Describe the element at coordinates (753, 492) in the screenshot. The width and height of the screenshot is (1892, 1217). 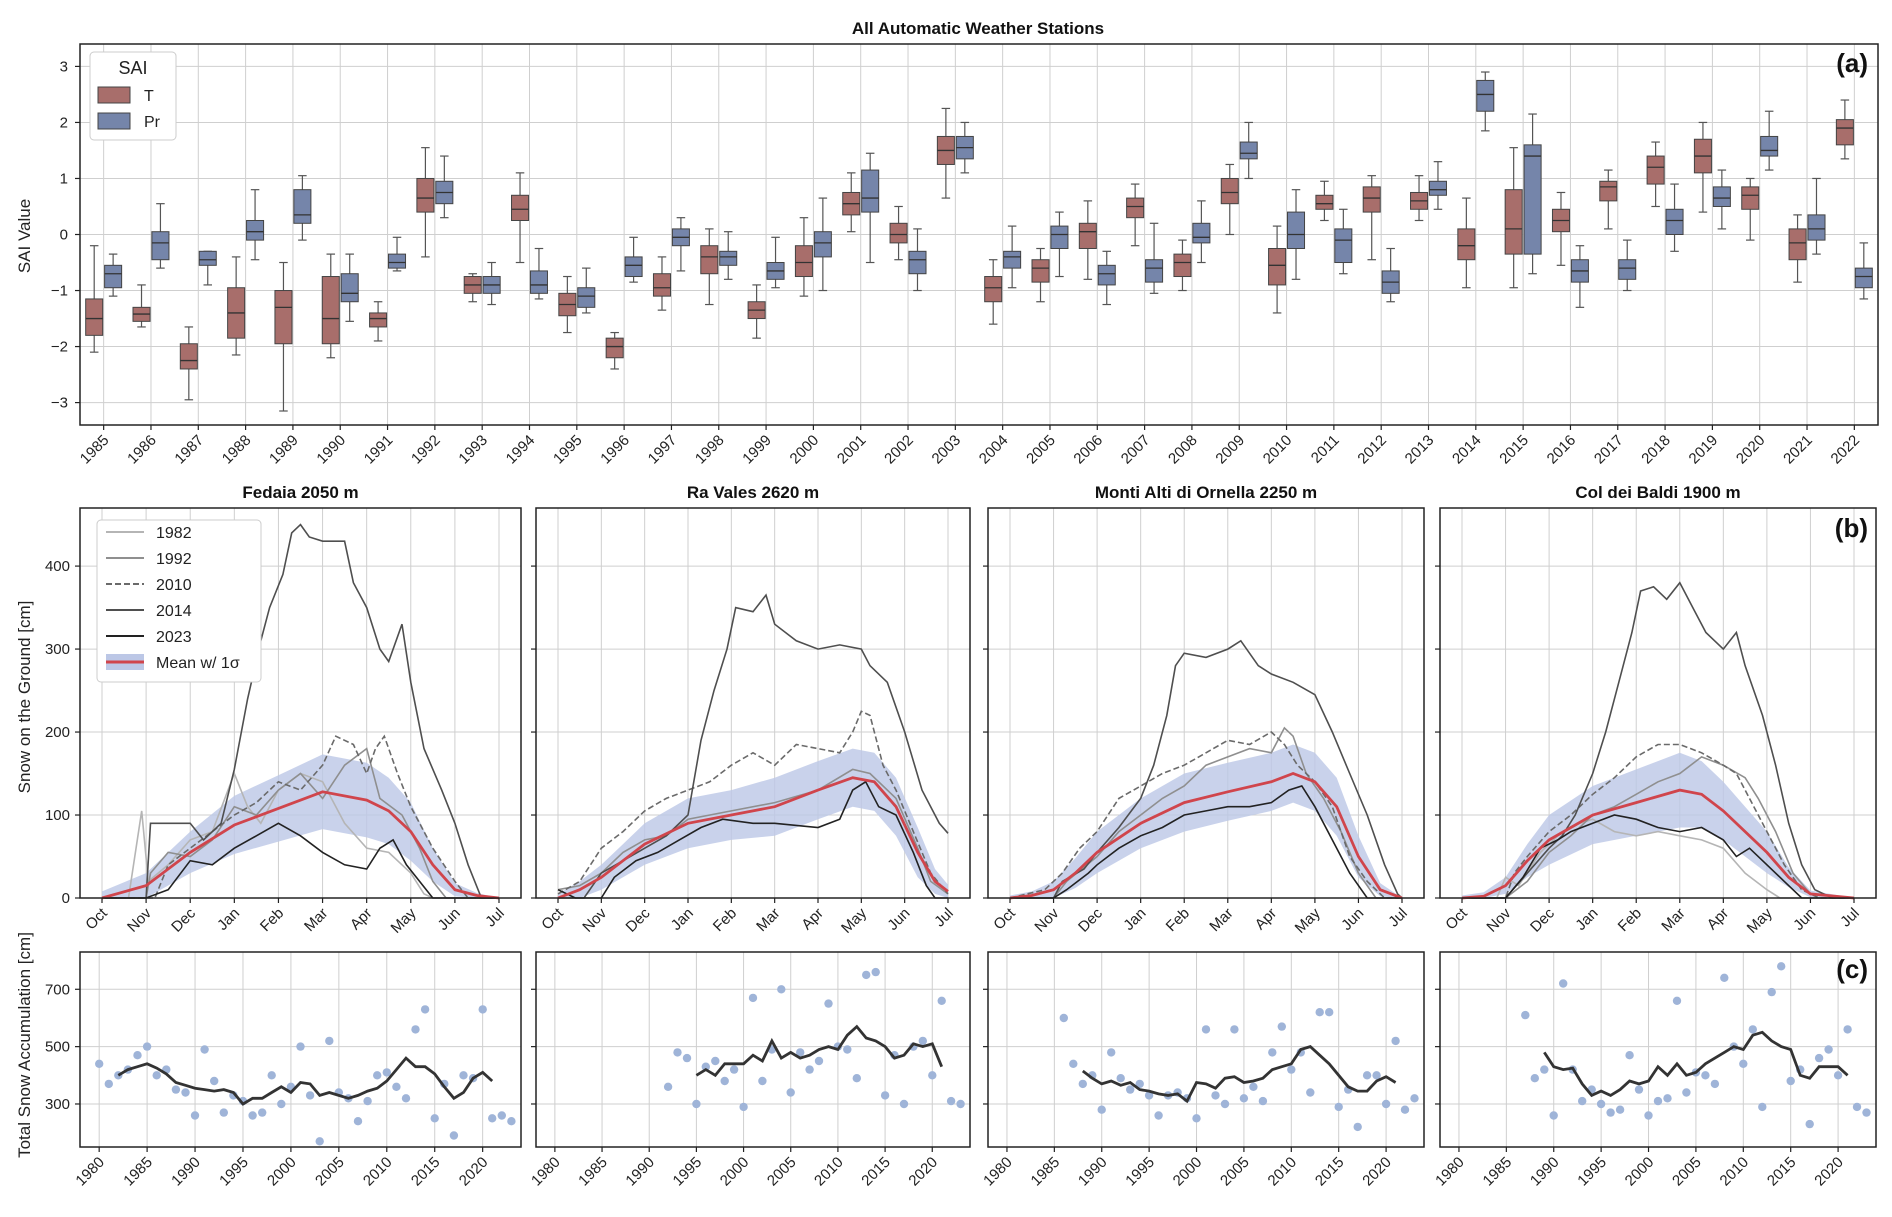
I see `station-title: Ra Vales 2620 m` at that location.